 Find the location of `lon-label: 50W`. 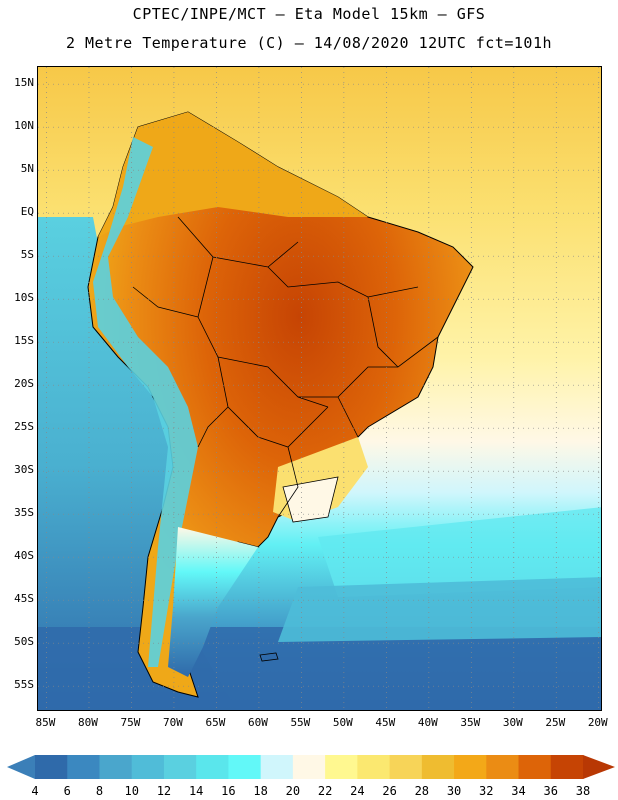

lon-label: 50W is located at coordinates (342, 722).